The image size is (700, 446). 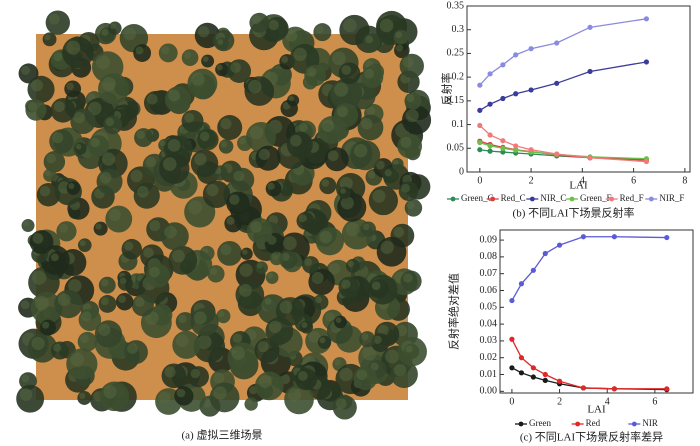 I want to click on x-tick-label: 4, so click(x=607, y=401).